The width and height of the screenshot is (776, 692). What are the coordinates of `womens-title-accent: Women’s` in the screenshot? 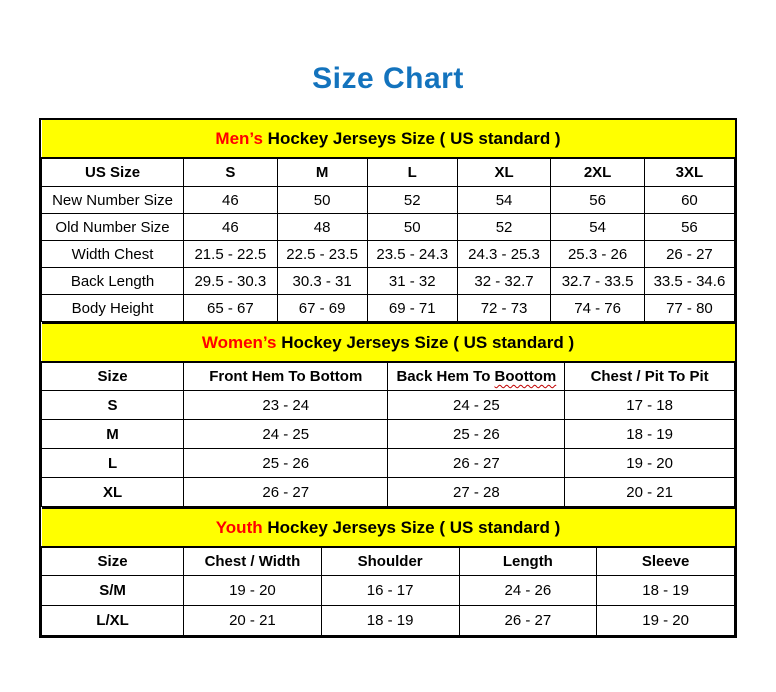 It's located at (239, 342).